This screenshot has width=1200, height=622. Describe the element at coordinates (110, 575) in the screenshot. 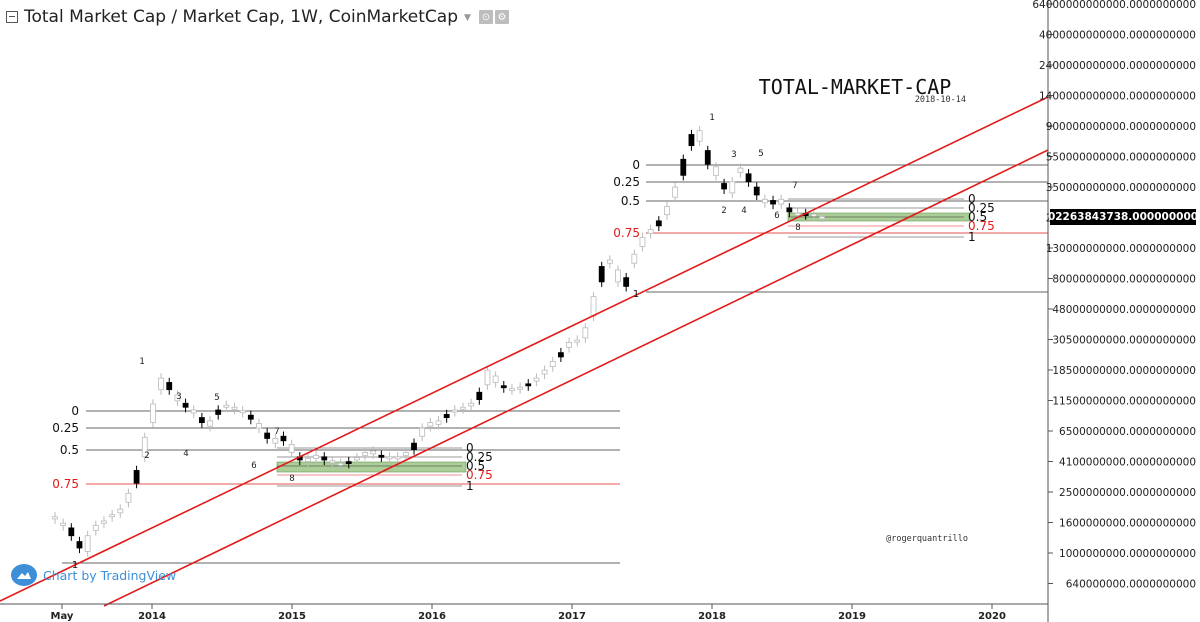

I see `watermark-text: Chart by TradingView` at that location.